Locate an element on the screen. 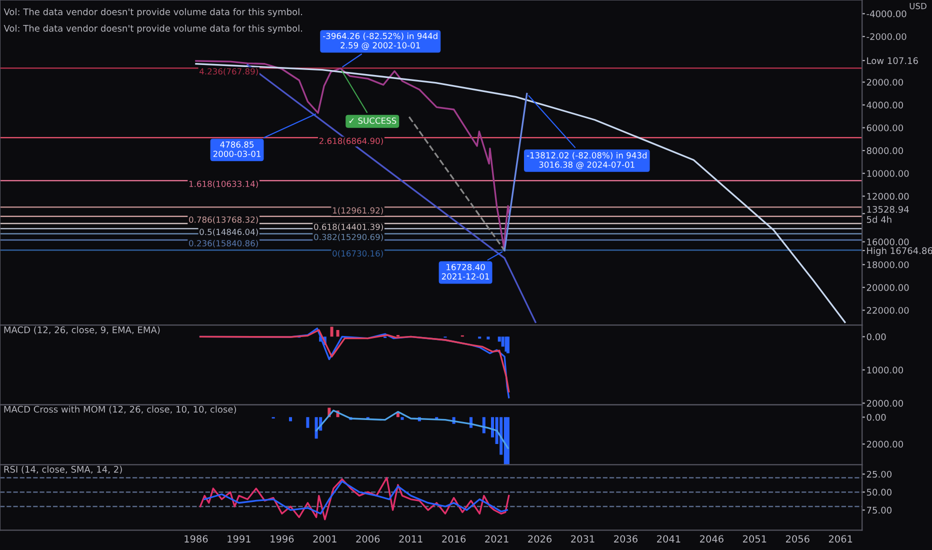 The width and height of the screenshot is (932, 550). ref-line-label: 2.618(6864.90) is located at coordinates (351, 142).